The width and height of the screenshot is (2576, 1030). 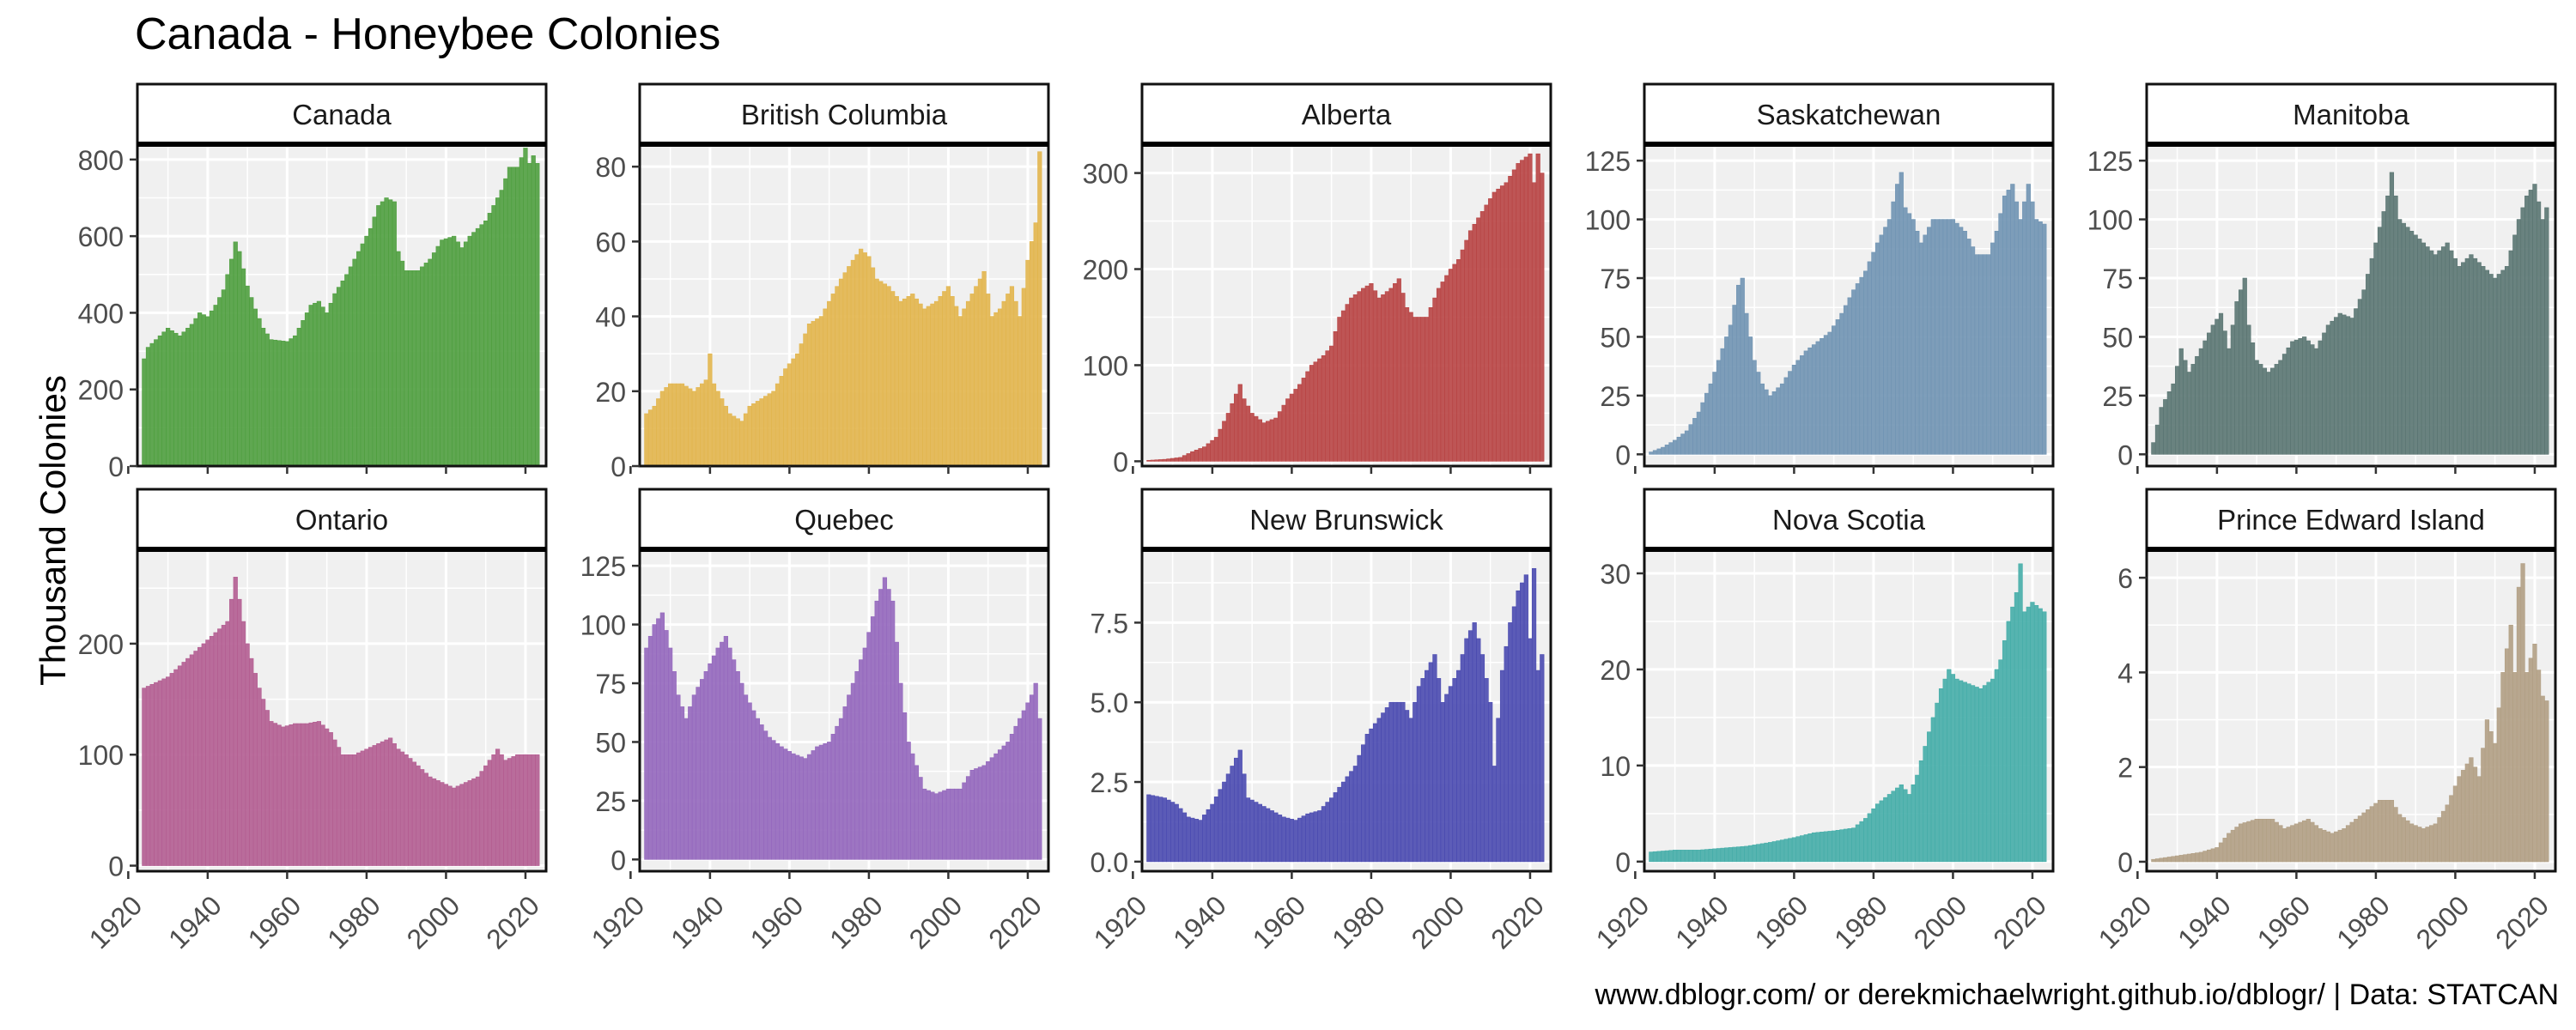 What do you see at coordinates (358, 359) in the screenshot?
I see `bar-canada-1978` at bounding box center [358, 359].